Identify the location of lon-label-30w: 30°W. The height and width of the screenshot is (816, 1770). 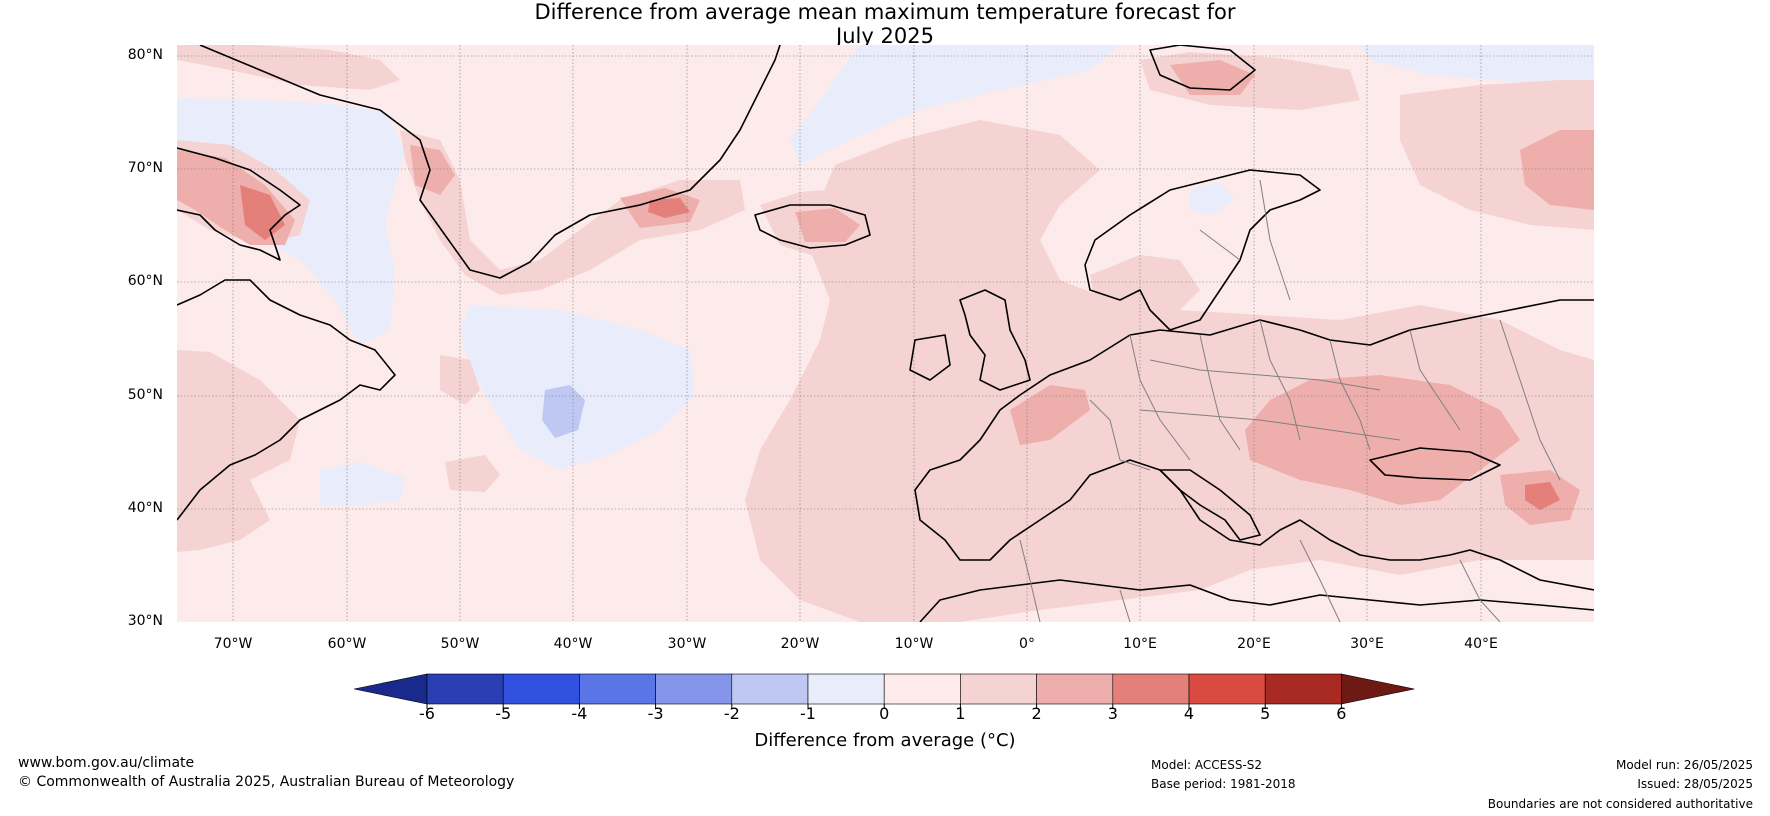
(687, 644).